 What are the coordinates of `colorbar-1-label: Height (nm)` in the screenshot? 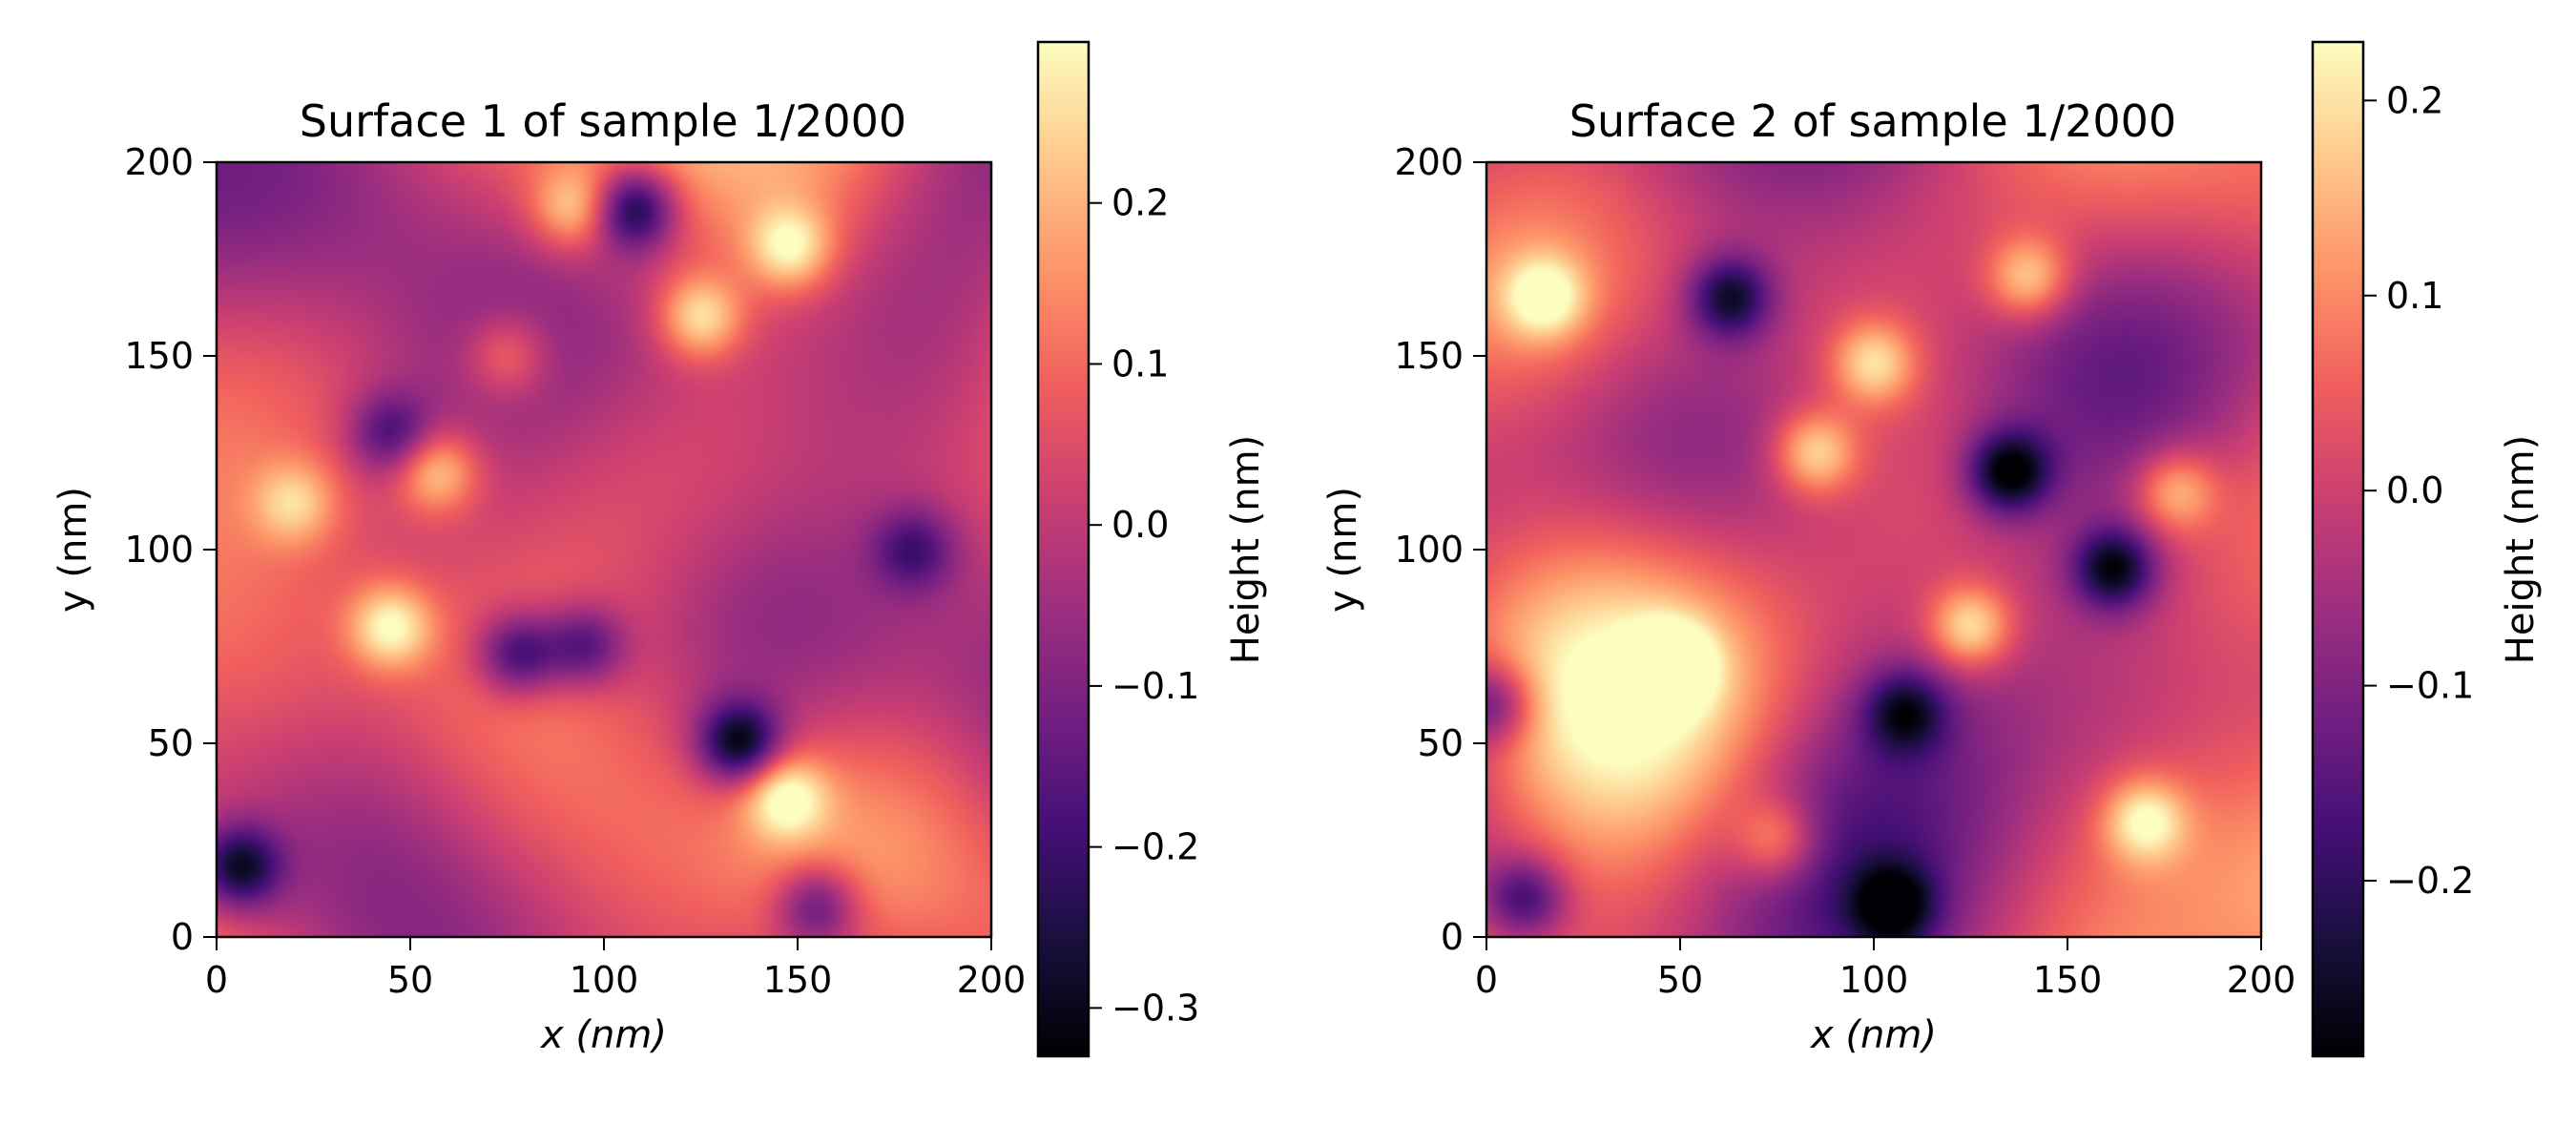 It's located at (1246, 549).